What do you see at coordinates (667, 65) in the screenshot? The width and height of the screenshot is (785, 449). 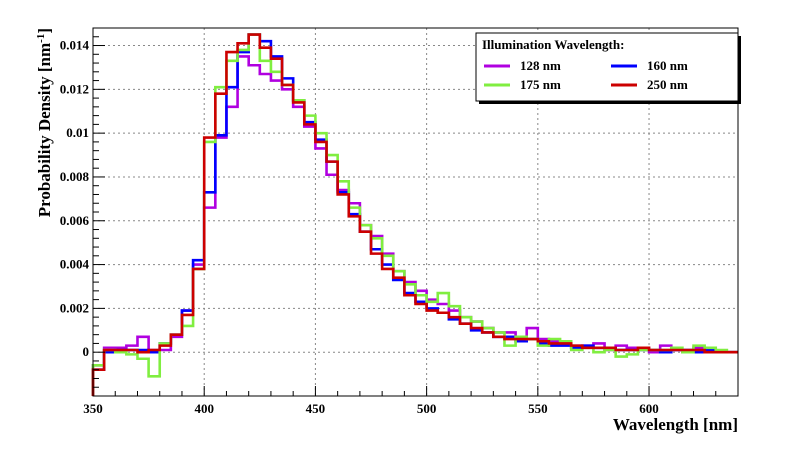 I see `legend-label: 160 nm` at bounding box center [667, 65].